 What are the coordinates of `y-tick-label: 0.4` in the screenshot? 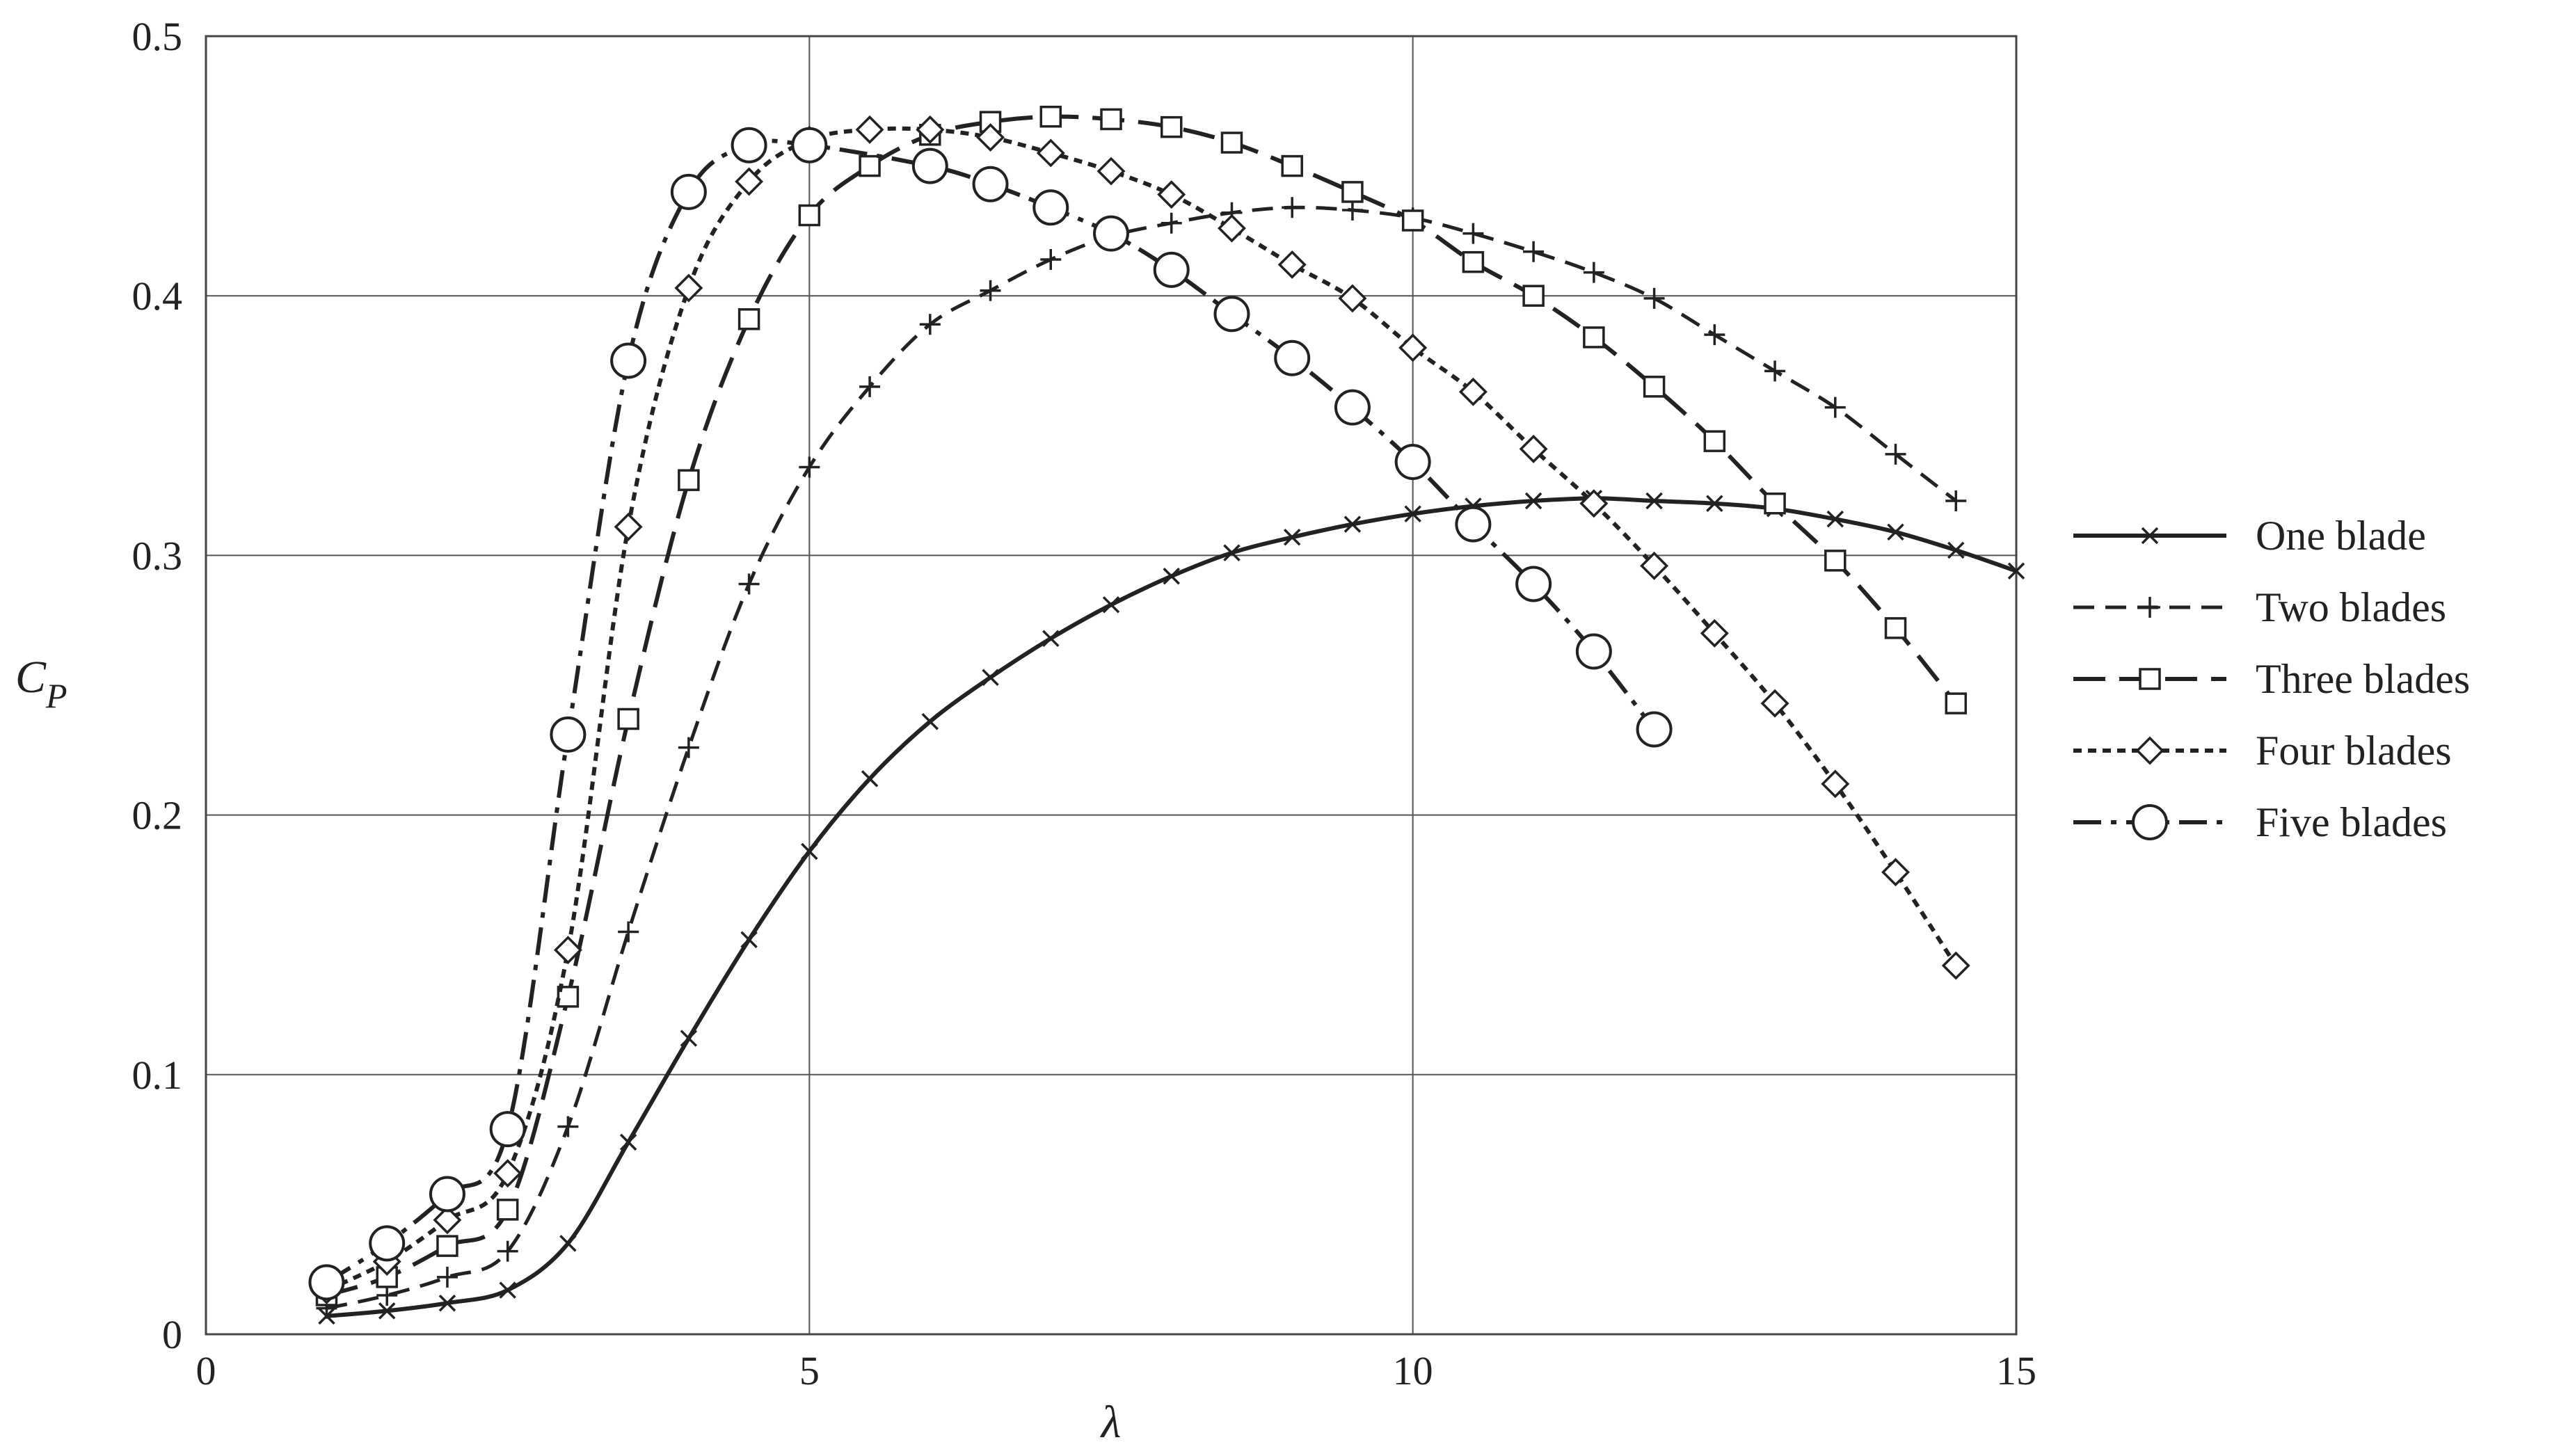 It's located at (157, 296).